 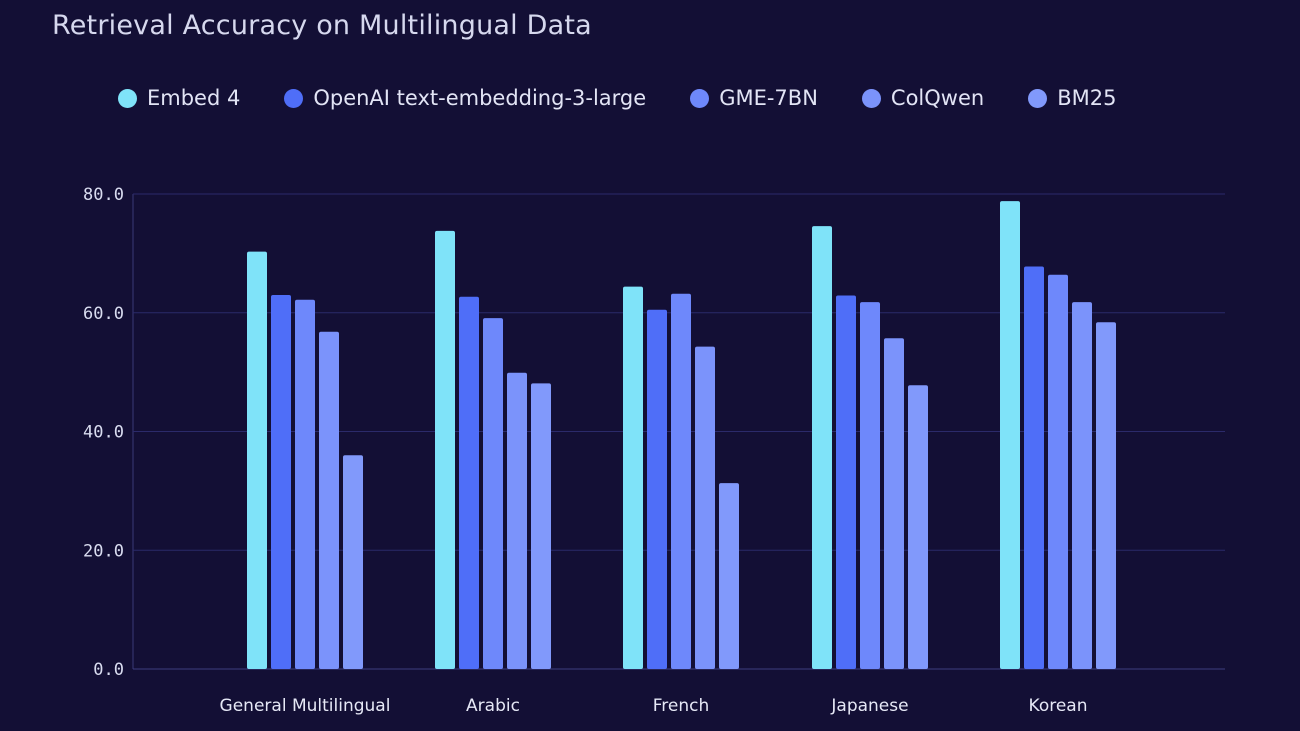 What do you see at coordinates (937, 98) in the screenshot?
I see `legend-label: ColQwen` at bounding box center [937, 98].